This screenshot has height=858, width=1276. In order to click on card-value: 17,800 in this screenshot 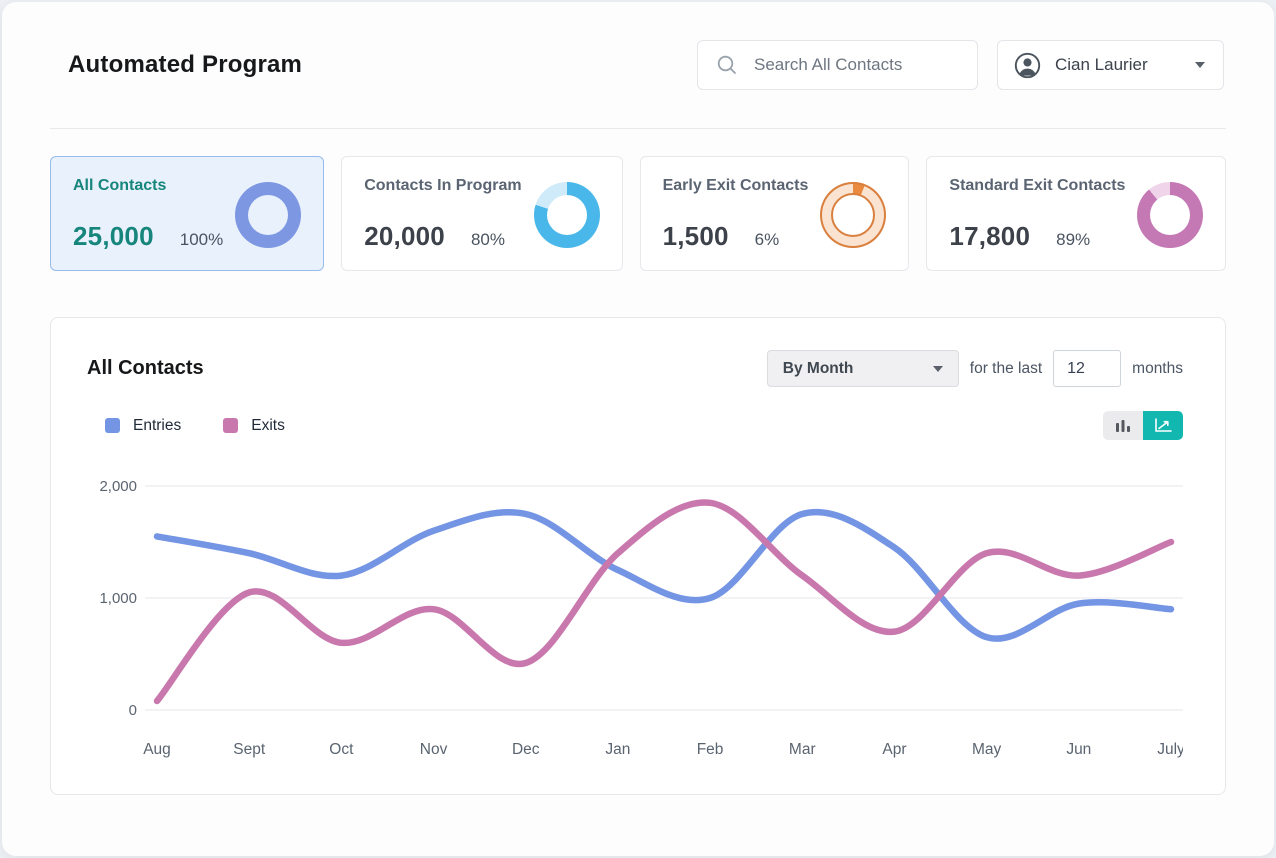, I will do `click(990, 236)`.